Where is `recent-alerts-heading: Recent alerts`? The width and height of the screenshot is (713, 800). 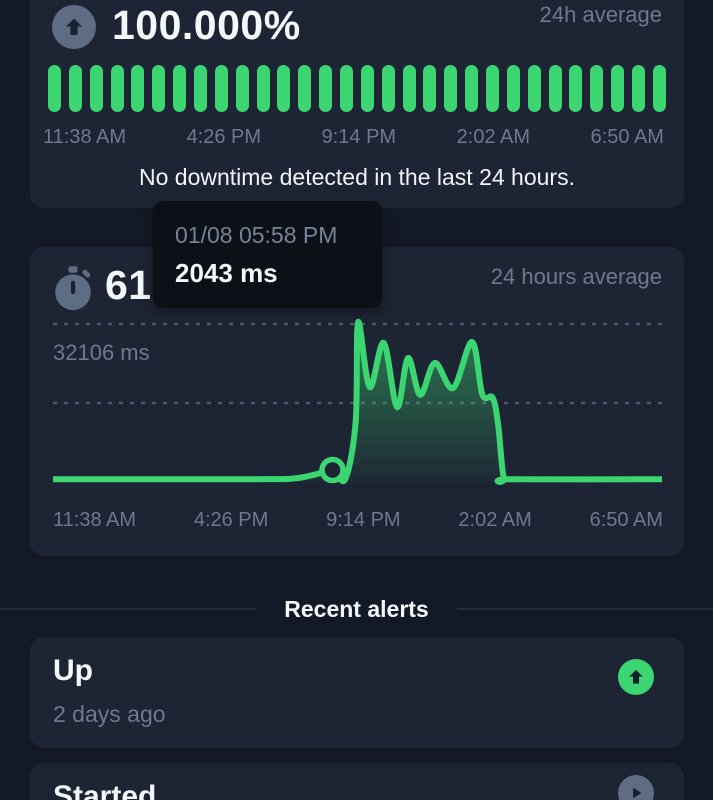 recent-alerts-heading: Recent alerts is located at coordinates (356, 609).